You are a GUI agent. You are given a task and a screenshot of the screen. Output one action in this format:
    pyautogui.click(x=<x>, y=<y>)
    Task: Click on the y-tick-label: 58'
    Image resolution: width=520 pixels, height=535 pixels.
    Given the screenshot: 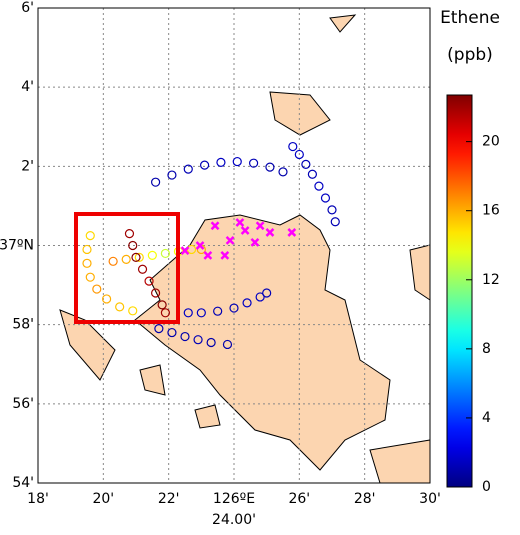 What is the action you would take?
    pyautogui.click(x=23, y=325)
    